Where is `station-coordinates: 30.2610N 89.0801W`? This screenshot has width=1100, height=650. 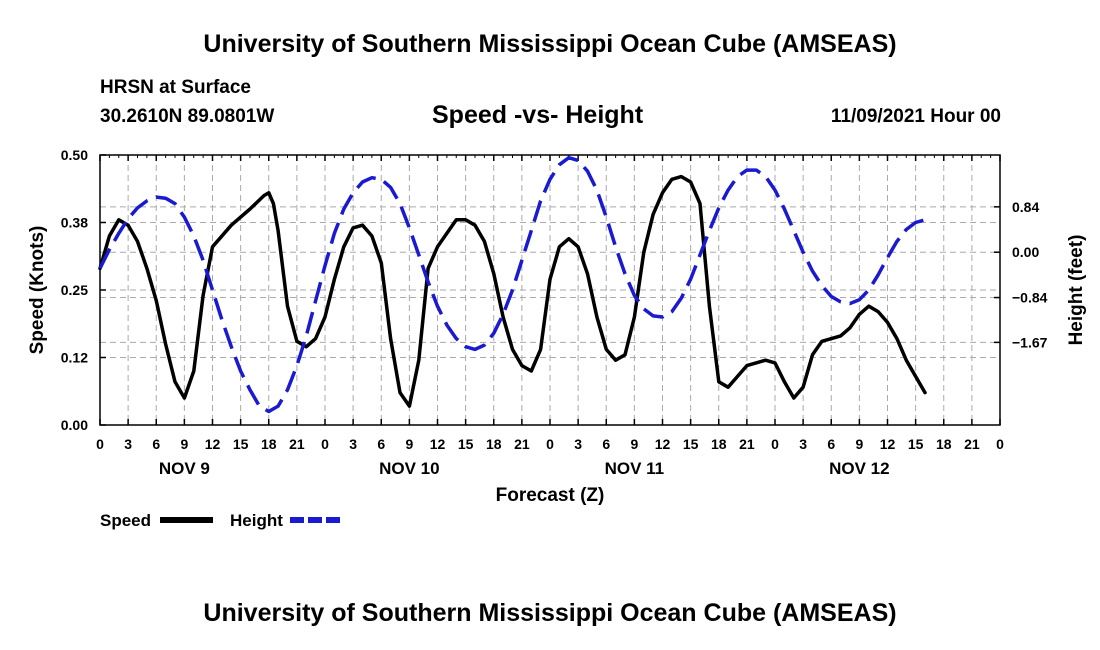
station-coordinates: 30.2610N 89.0801W is located at coordinates (187, 116).